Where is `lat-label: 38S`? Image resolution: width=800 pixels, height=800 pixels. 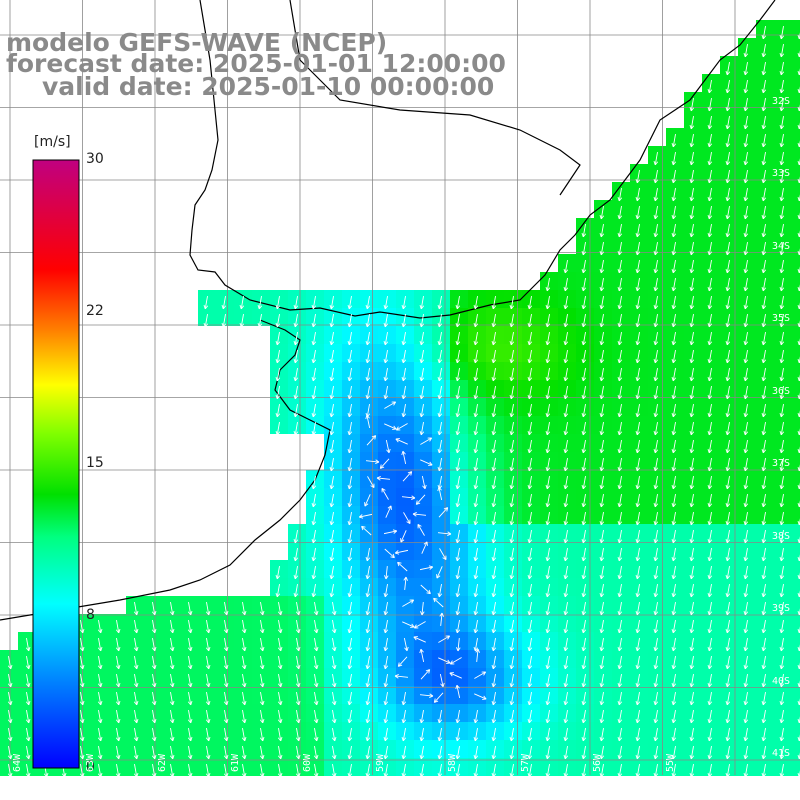 lat-label: 38S is located at coordinates (781, 536).